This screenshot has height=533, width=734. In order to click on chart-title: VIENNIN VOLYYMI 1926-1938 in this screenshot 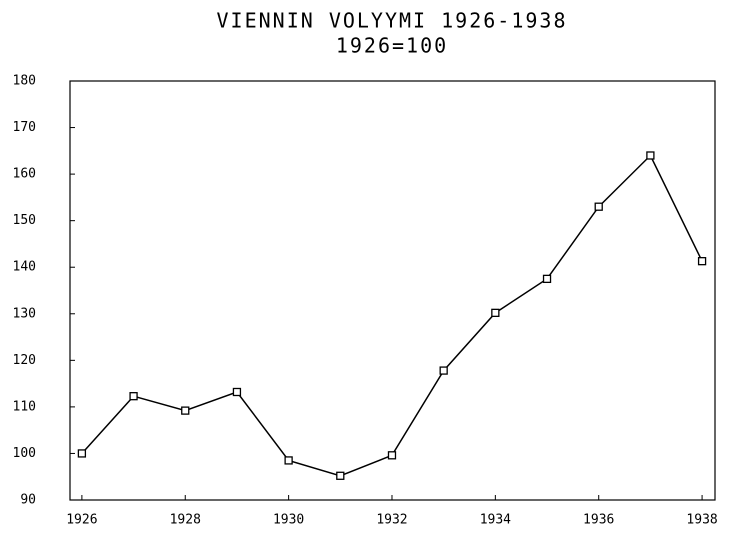, I will do `click(391, 21)`.